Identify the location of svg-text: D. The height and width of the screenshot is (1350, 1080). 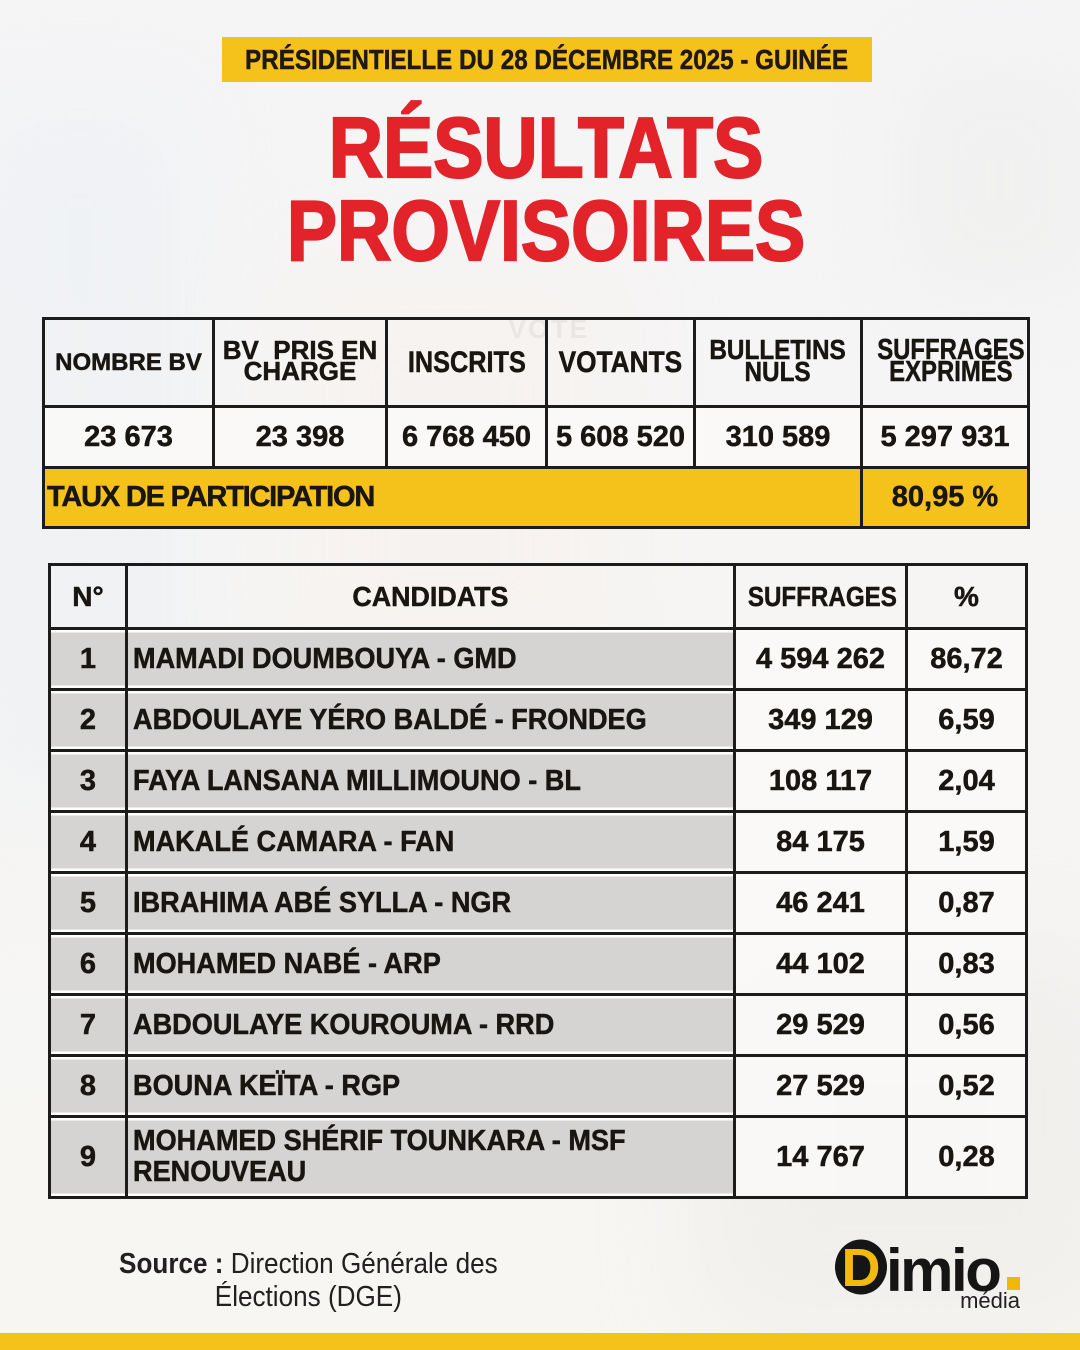
(861, 1268).